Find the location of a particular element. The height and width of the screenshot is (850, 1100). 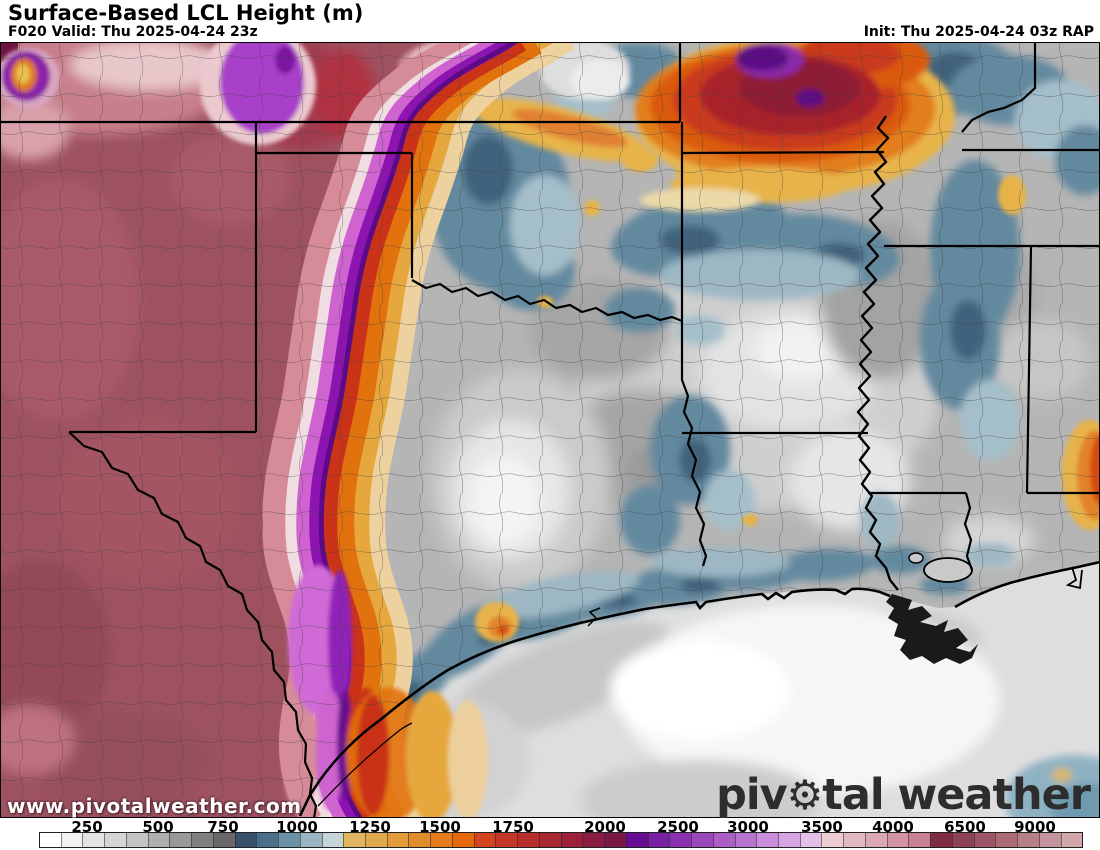

colorbar-tick: 2000 is located at coordinates (605, 827).